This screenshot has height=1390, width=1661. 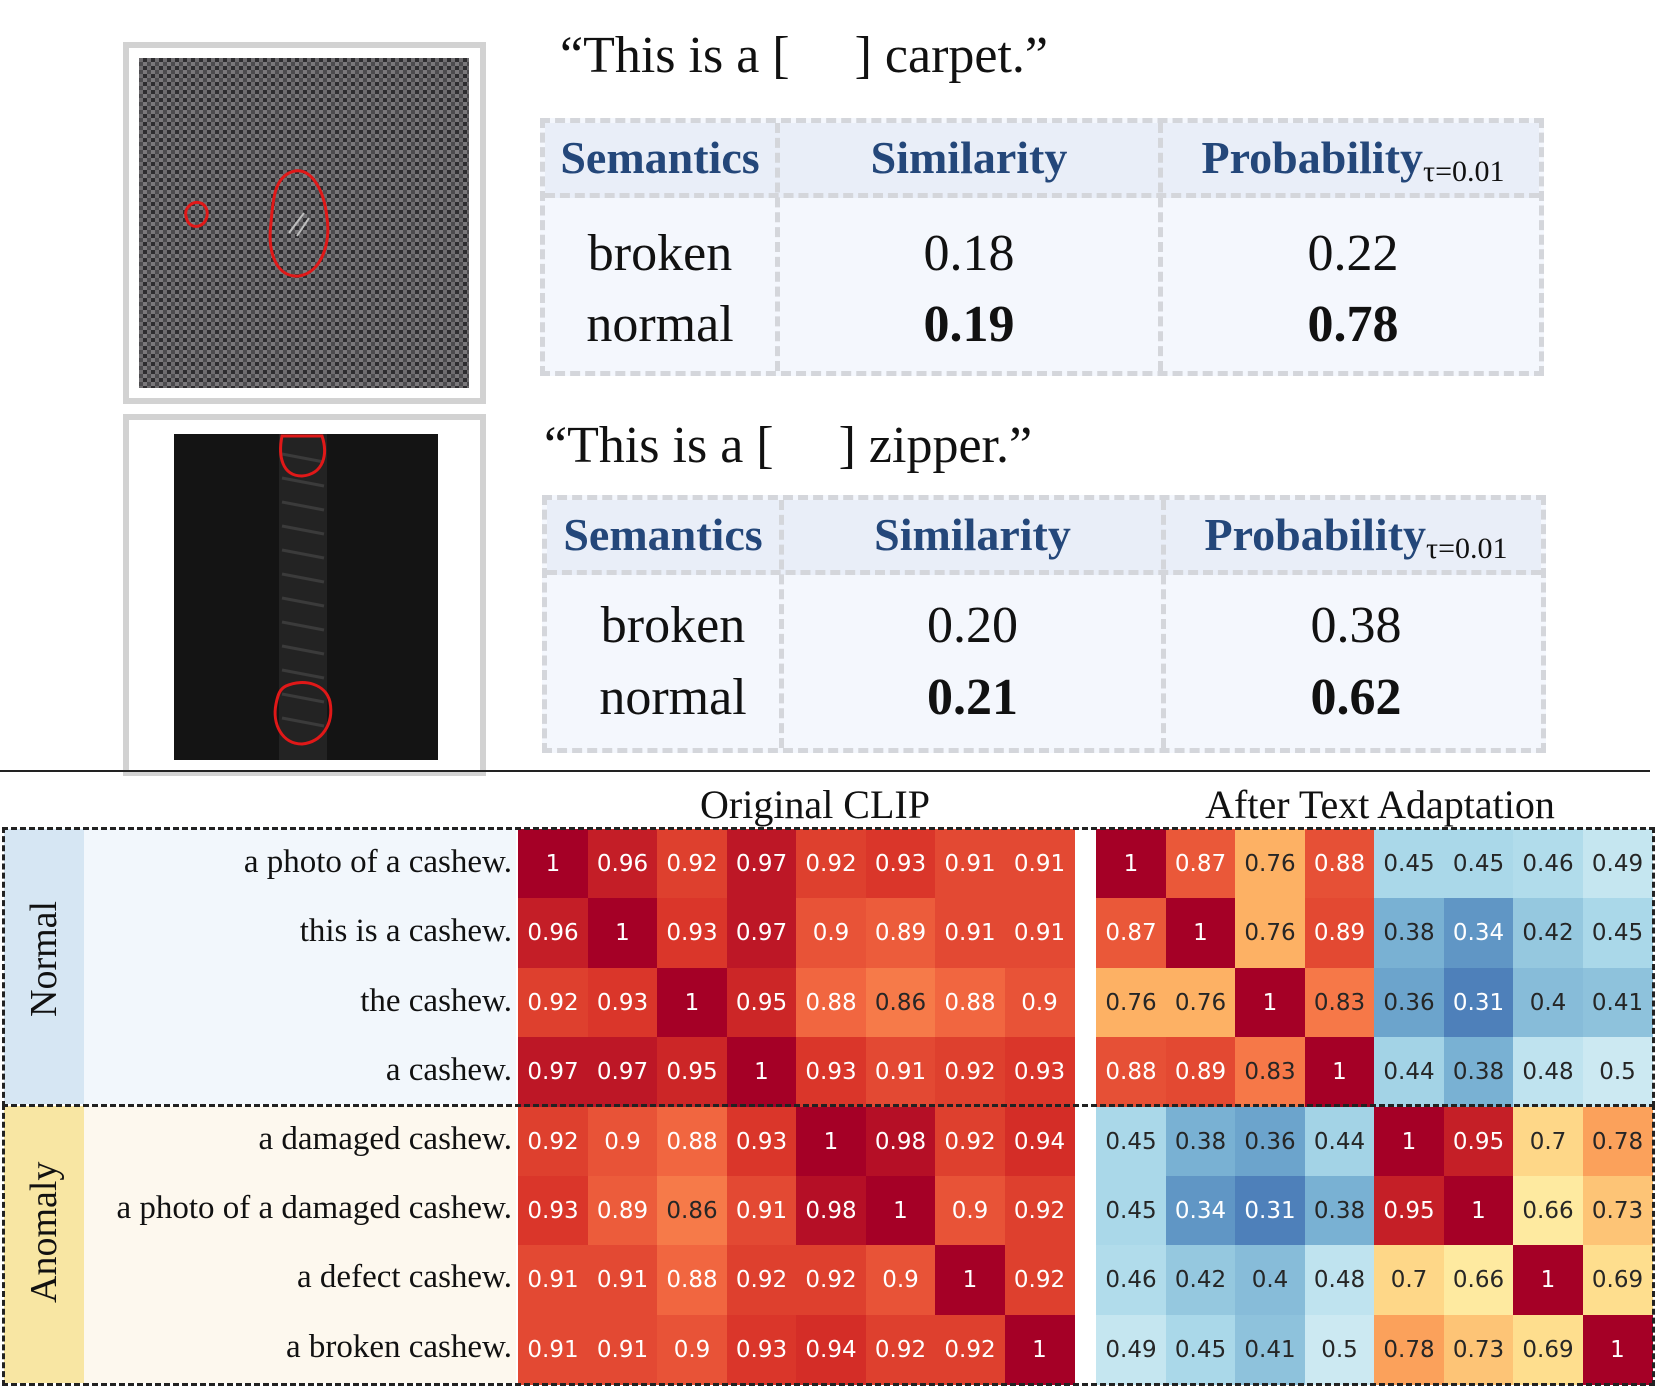 I want to click on heatmap-cell: 0.41, so click(x=1617, y=1002).